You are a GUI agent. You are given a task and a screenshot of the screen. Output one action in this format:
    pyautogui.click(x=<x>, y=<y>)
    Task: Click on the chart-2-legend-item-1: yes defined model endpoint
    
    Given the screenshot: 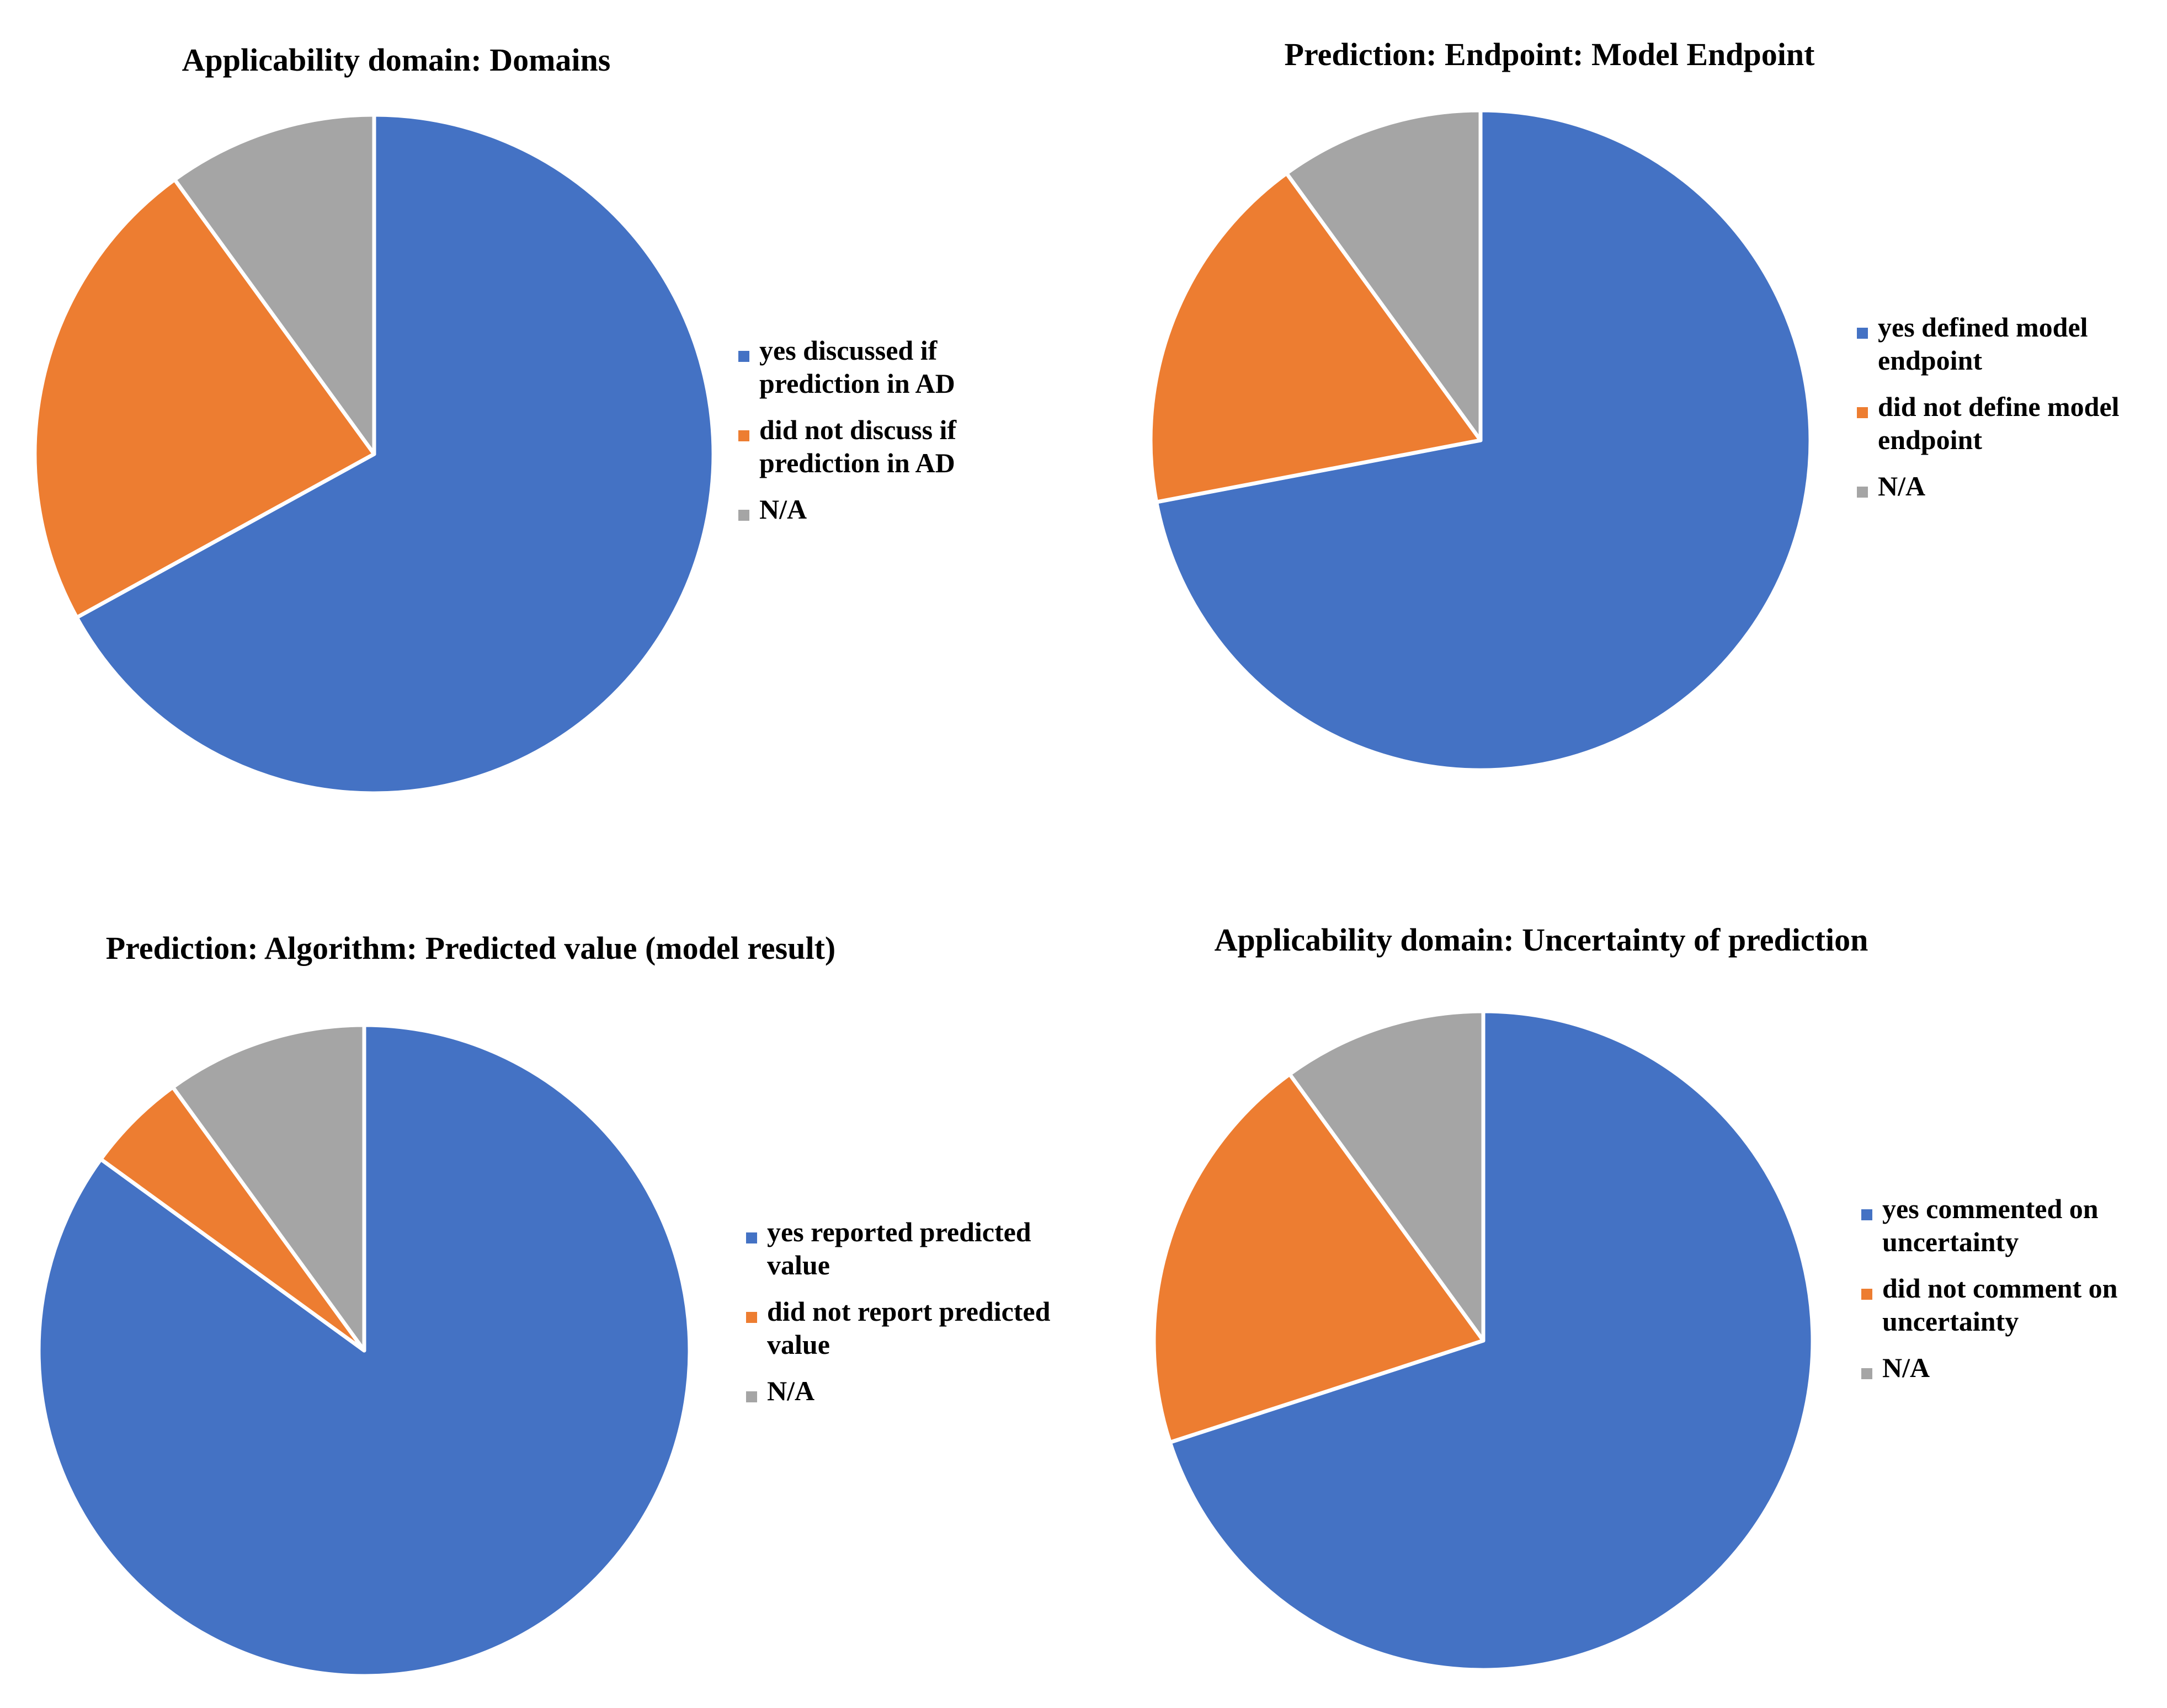 What is the action you would take?
    pyautogui.click(x=1972, y=344)
    